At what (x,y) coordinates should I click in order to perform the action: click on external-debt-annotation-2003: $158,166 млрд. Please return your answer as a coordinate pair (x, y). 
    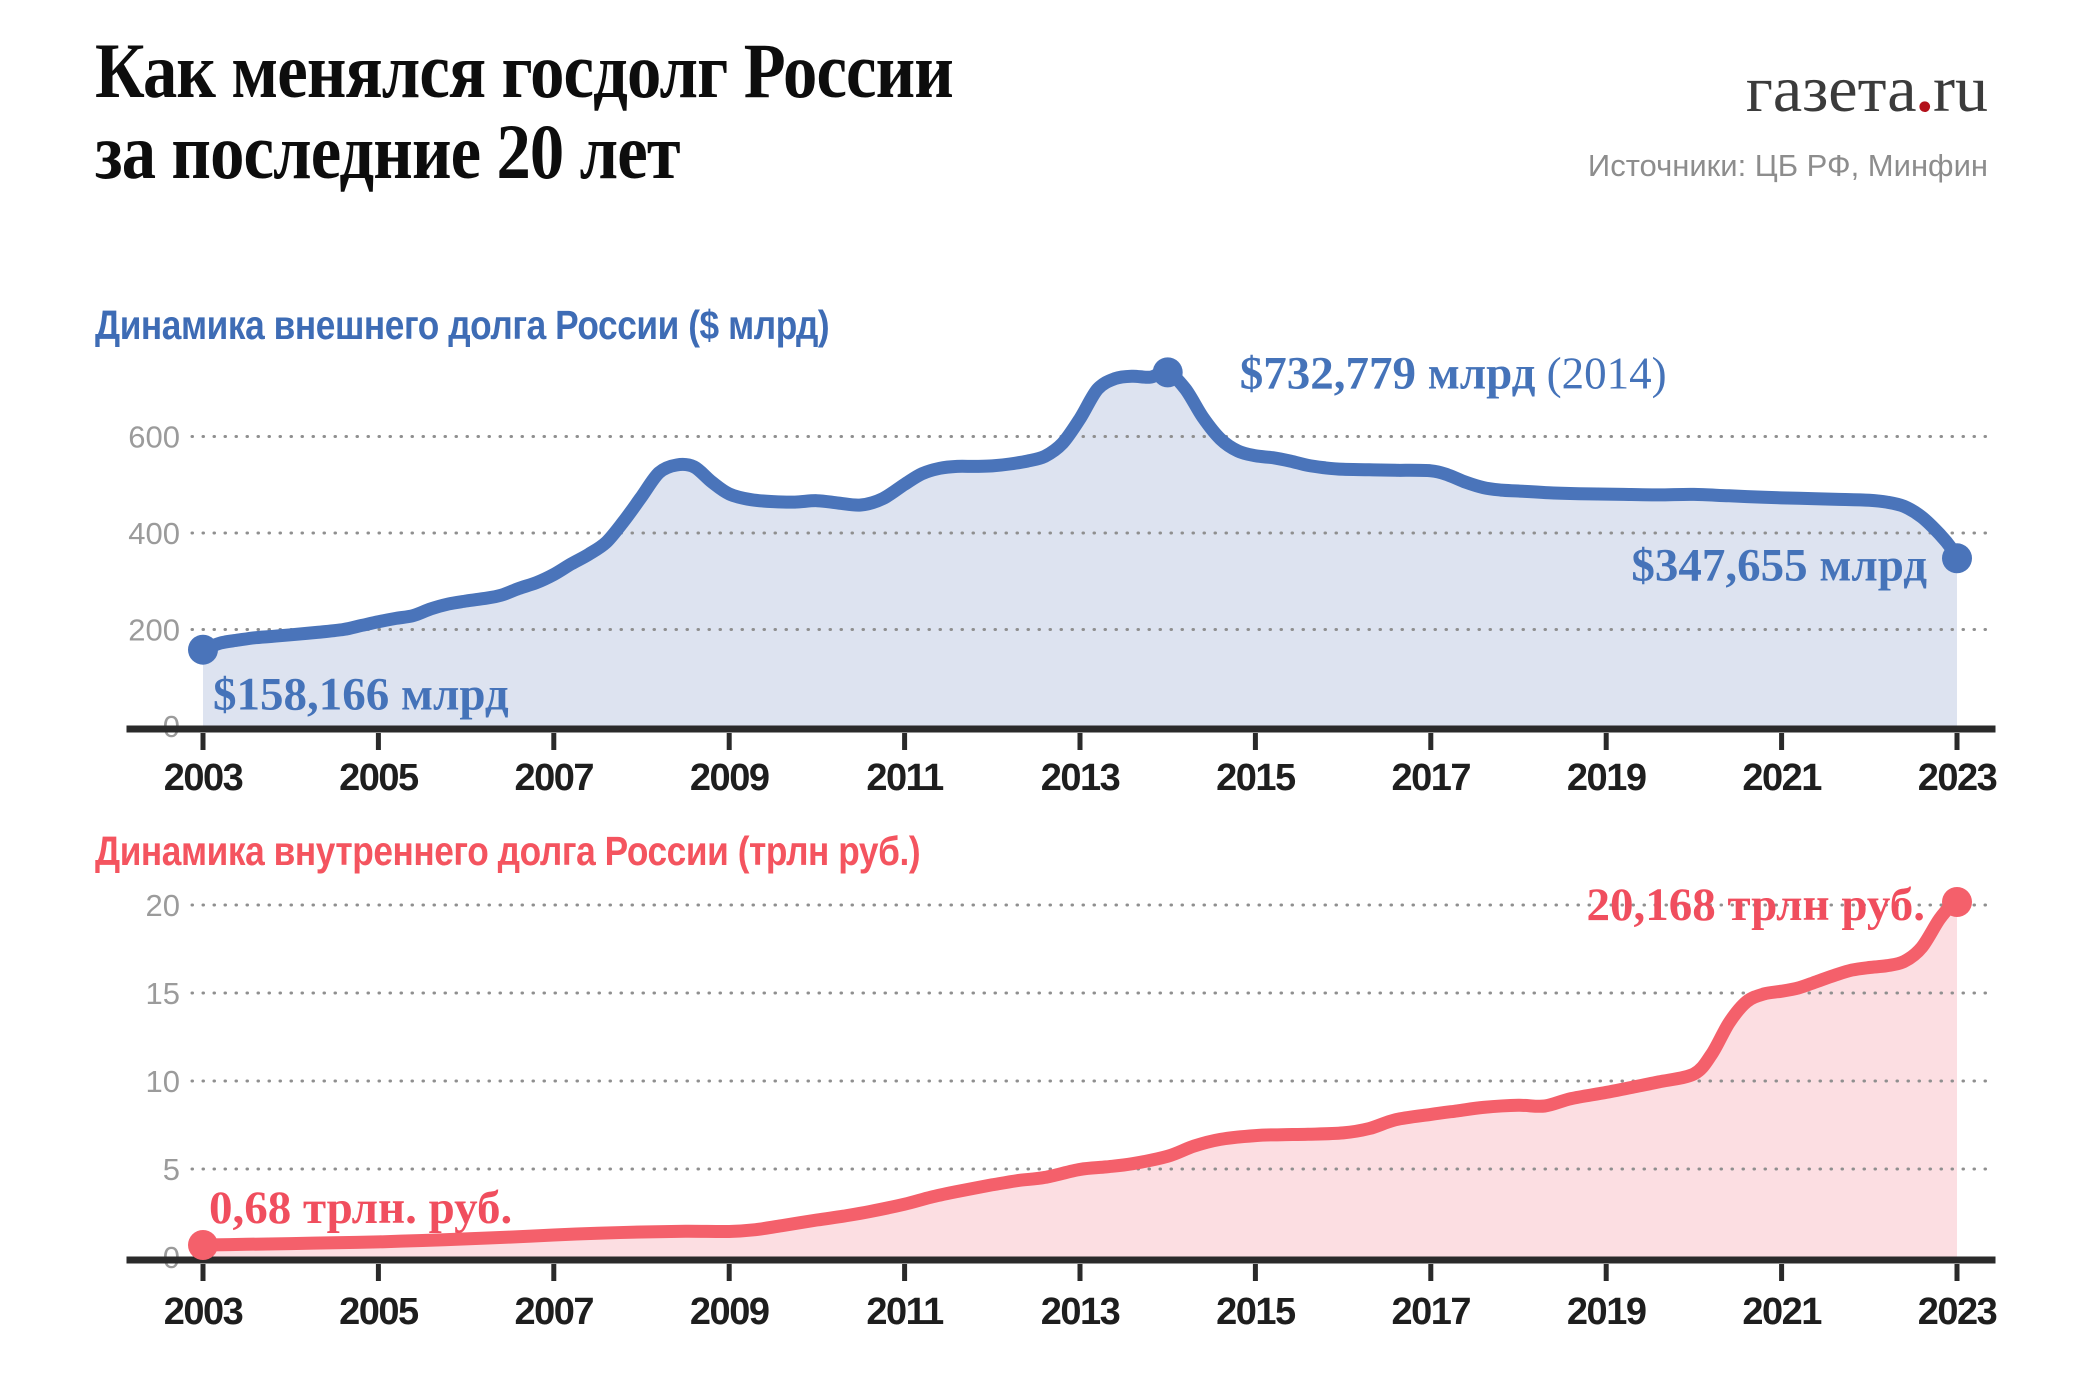
    Looking at the image, I should click on (361, 695).